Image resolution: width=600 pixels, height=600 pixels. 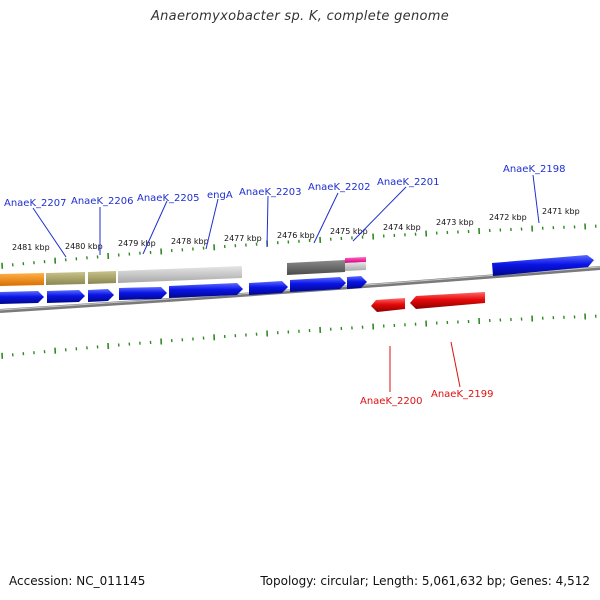 I want to click on gene-label-forward: AnaeK_2201, so click(x=408, y=182).